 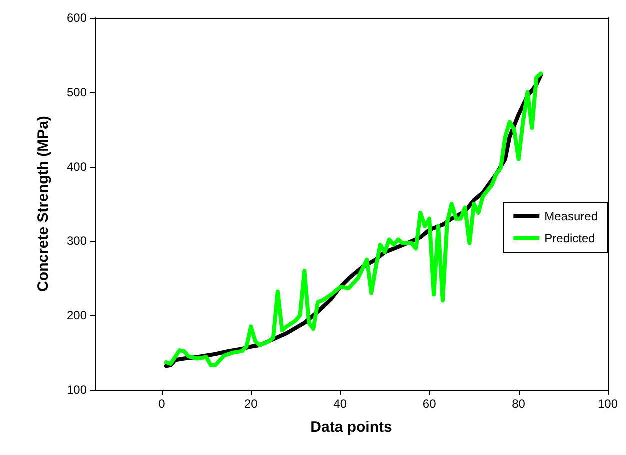 I want to click on y-tick-label: 500, so click(x=77, y=92).